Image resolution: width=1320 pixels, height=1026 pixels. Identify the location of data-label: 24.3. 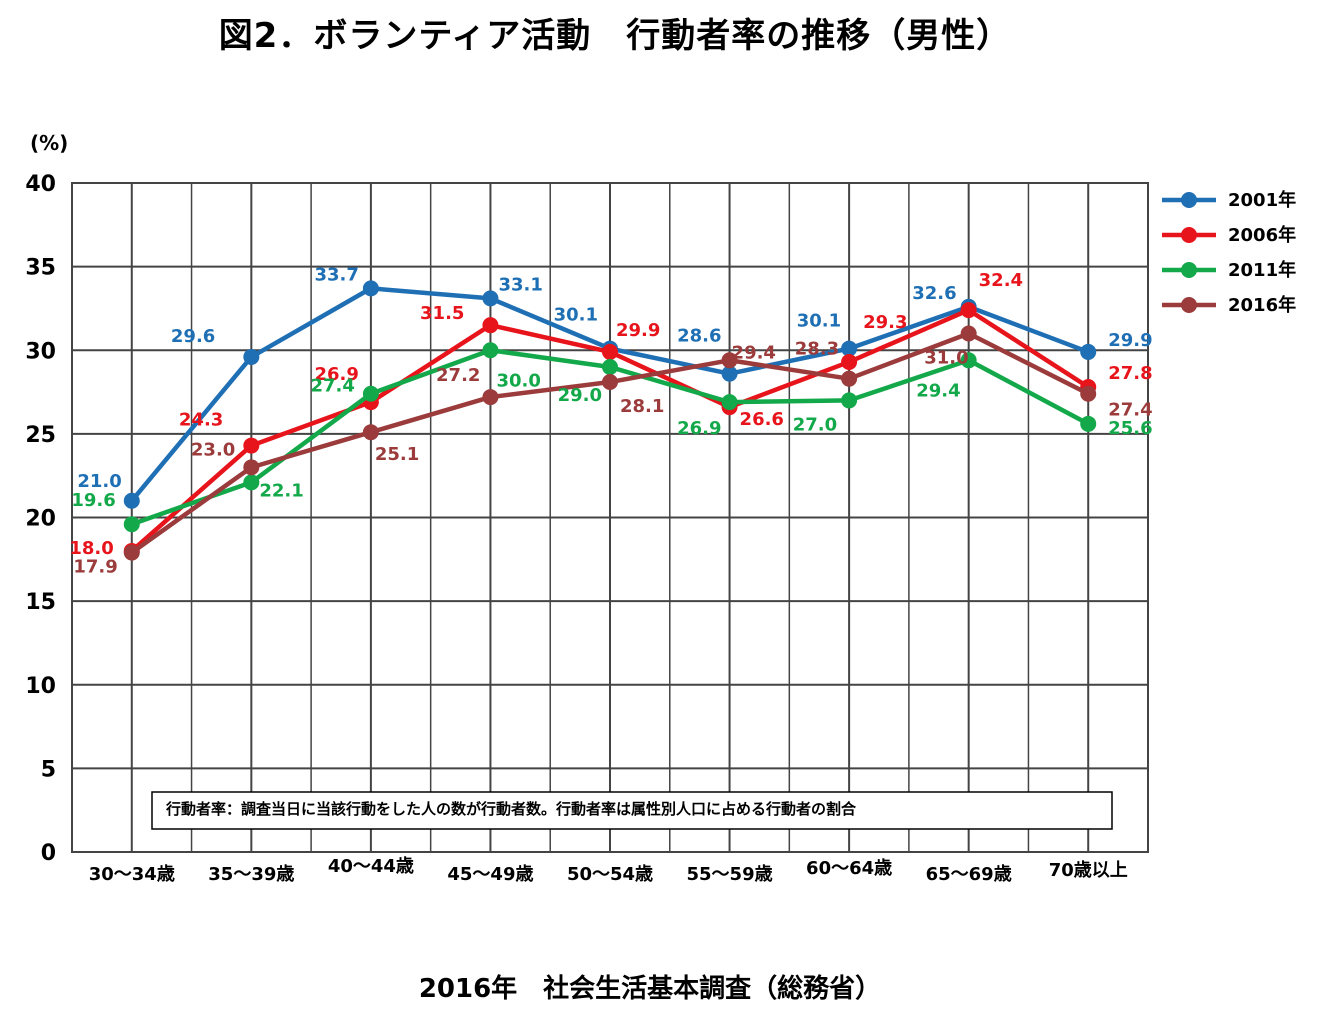
(201, 420).